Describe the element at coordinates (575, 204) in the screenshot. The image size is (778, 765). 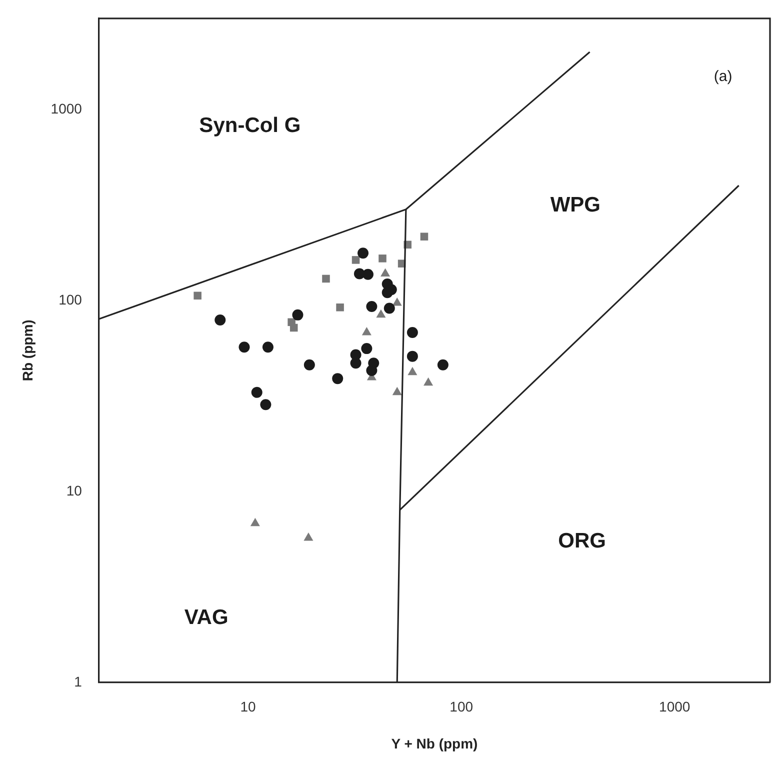
I see `annotation: WPG` at that location.